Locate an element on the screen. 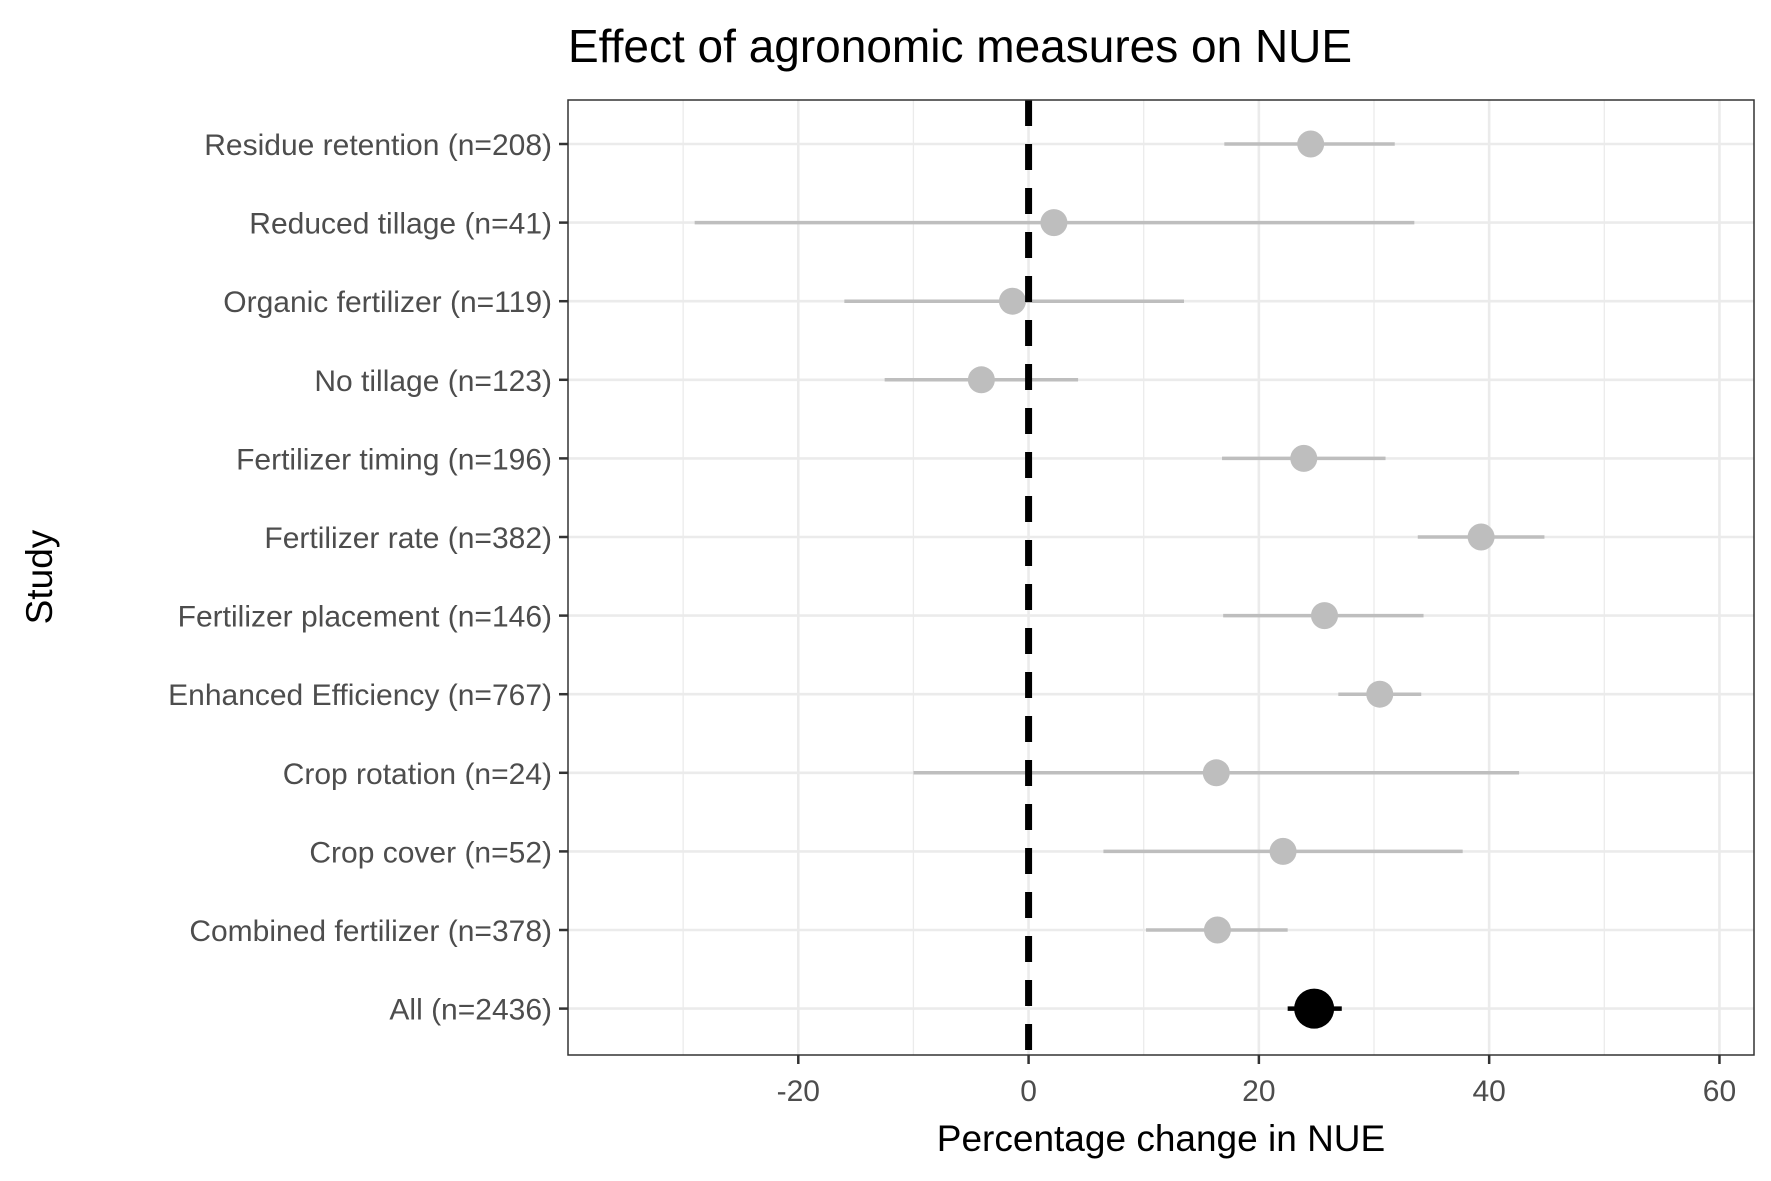 This screenshot has height=1181, width=1771. study-label: Fertilizer timing (n=196) is located at coordinates (394, 459).